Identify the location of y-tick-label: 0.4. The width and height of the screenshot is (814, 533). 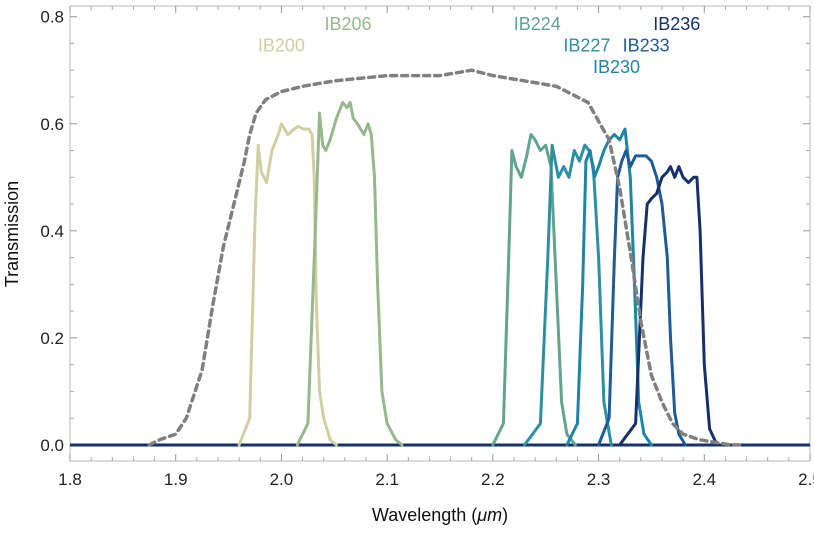
(52, 231).